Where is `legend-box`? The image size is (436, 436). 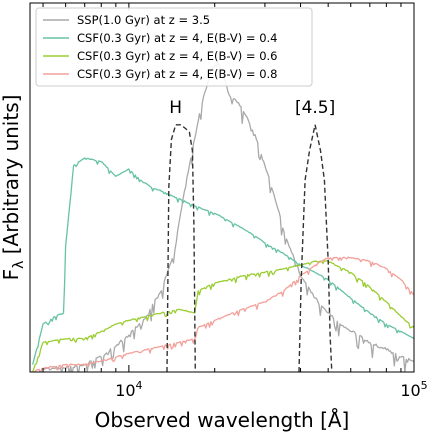 legend-box is located at coordinates (174, 47).